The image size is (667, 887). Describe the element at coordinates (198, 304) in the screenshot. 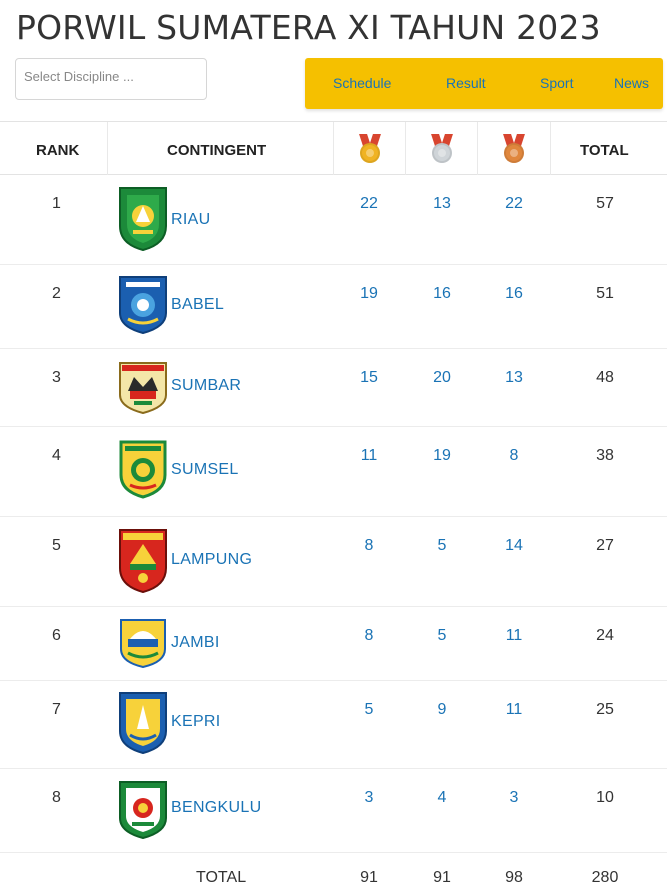

I see `contingent-name: BABEL` at that location.